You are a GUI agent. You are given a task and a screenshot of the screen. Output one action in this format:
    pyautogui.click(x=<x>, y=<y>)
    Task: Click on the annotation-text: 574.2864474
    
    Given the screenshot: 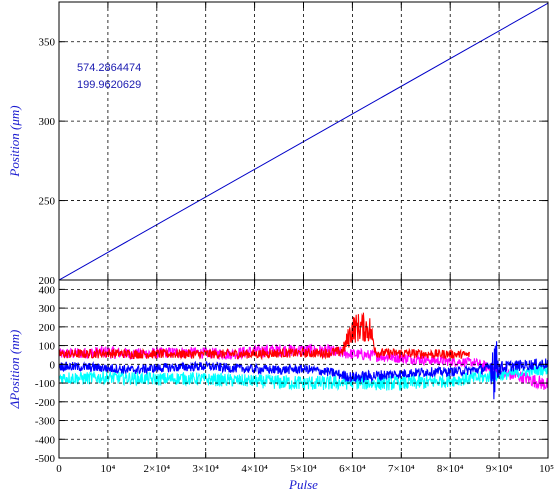 What is the action you would take?
    pyautogui.click(x=109, y=68)
    